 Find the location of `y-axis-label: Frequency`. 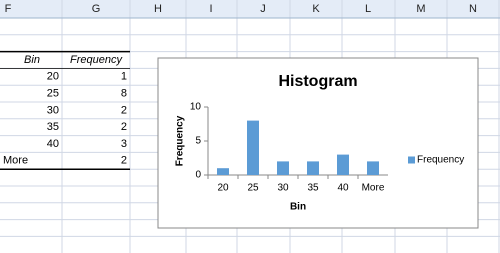

y-axis-label: Frequency is located at coordinates (180, 140).